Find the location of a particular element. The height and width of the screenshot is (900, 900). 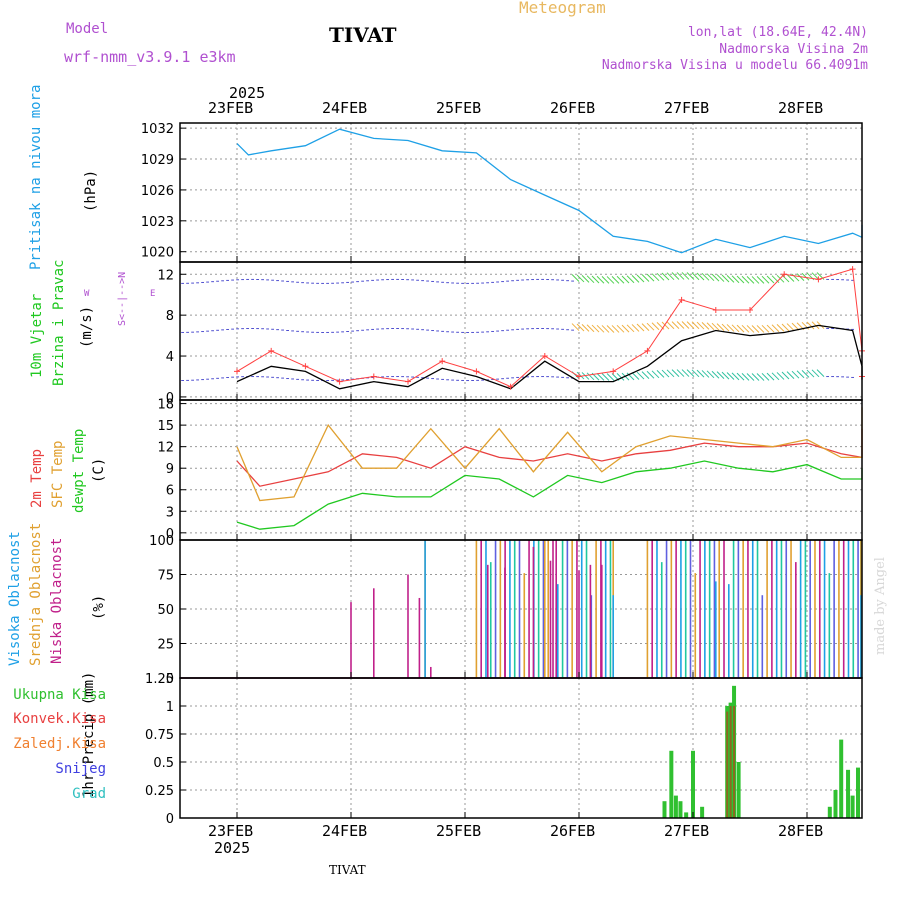

bottom-date-1: 24FEB is located at coordinates (345, 831).